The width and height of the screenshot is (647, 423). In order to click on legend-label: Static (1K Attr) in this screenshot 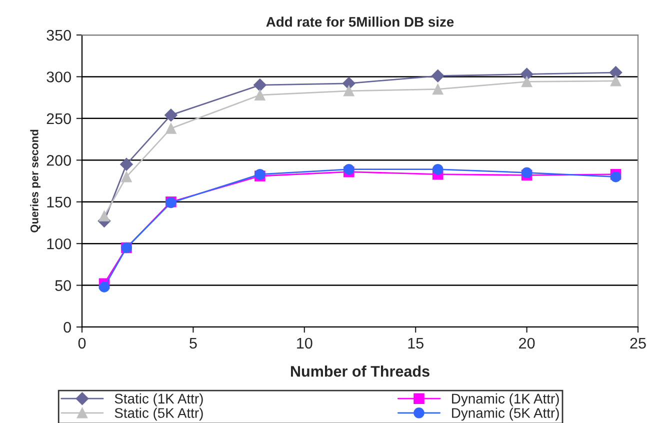, I will do `click(158, 399)`.